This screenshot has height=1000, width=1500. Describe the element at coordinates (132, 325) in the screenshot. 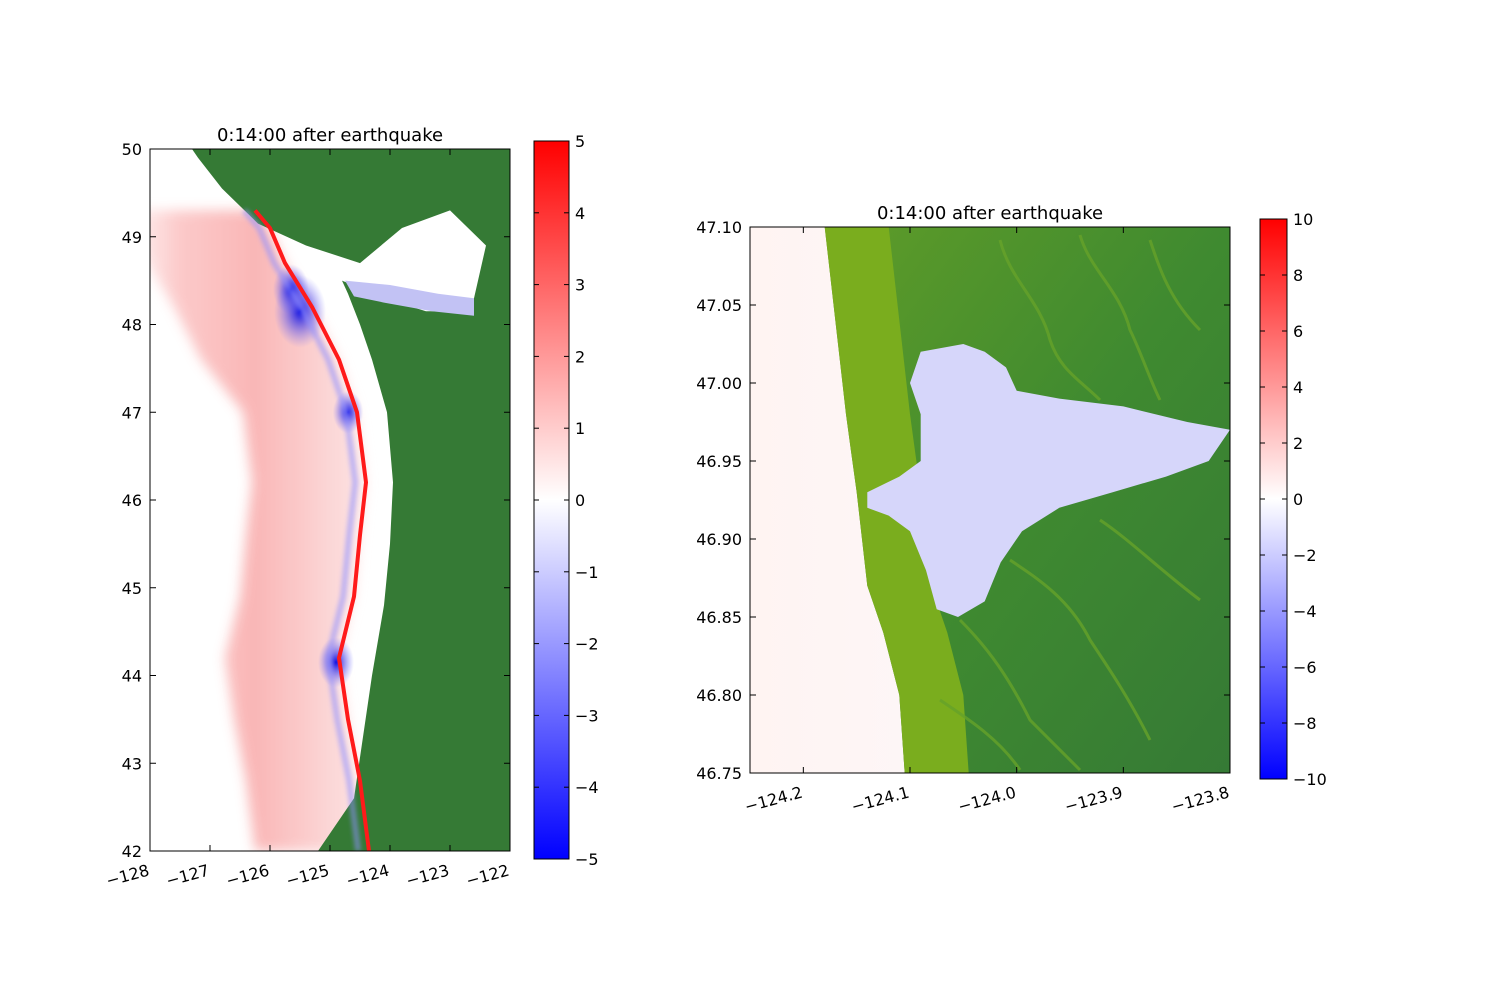

I see `y-tick-label: 48` at that location.